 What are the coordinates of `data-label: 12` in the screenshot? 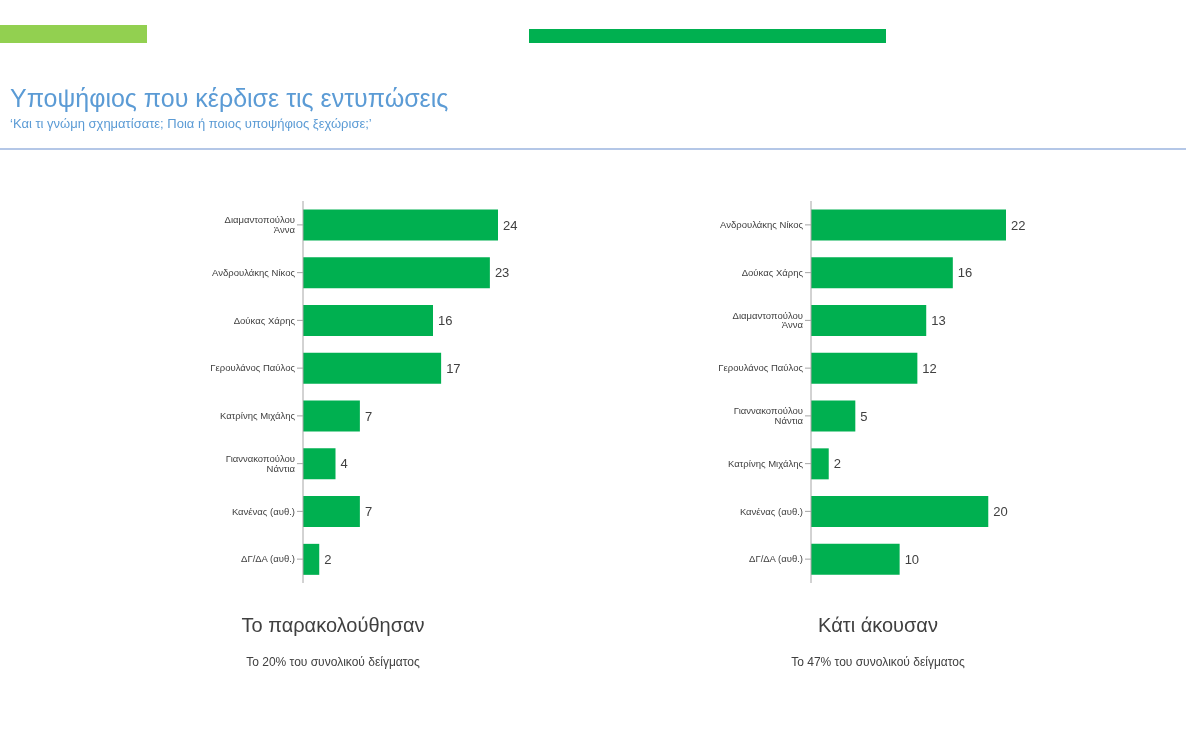 It's located at (929, 368).